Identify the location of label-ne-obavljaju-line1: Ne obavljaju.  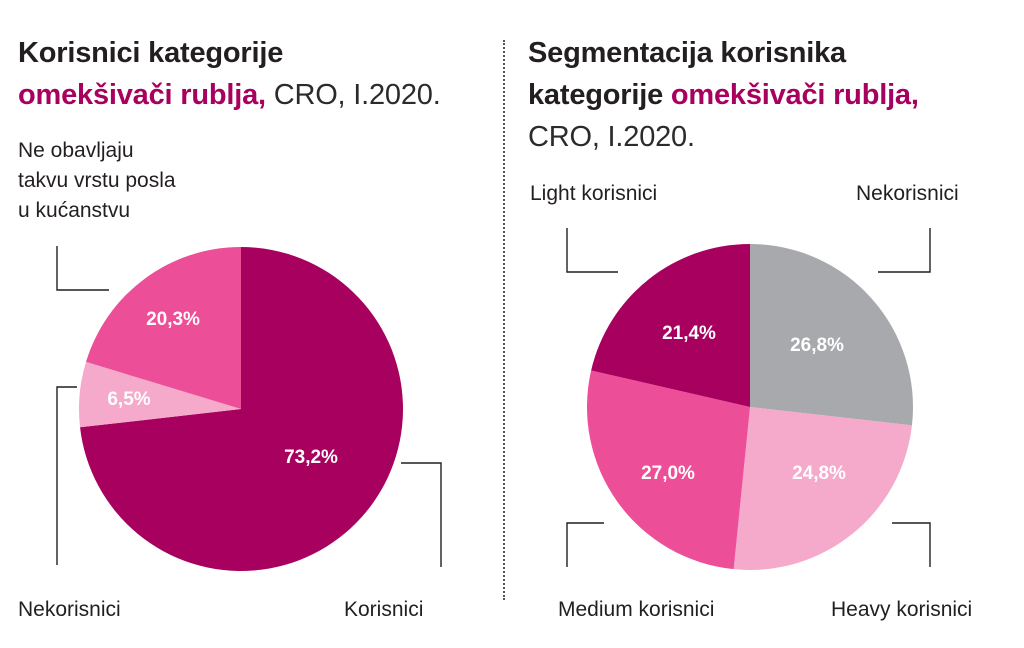
(76, 150).